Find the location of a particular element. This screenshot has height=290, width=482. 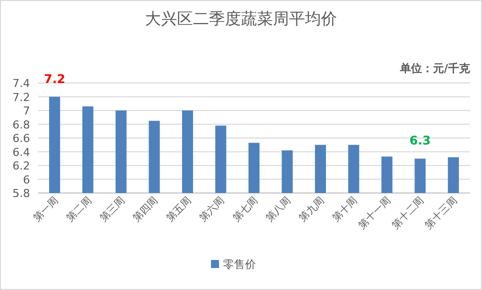

y-tick-label: 6.6 is located at coordinates (21, 138).